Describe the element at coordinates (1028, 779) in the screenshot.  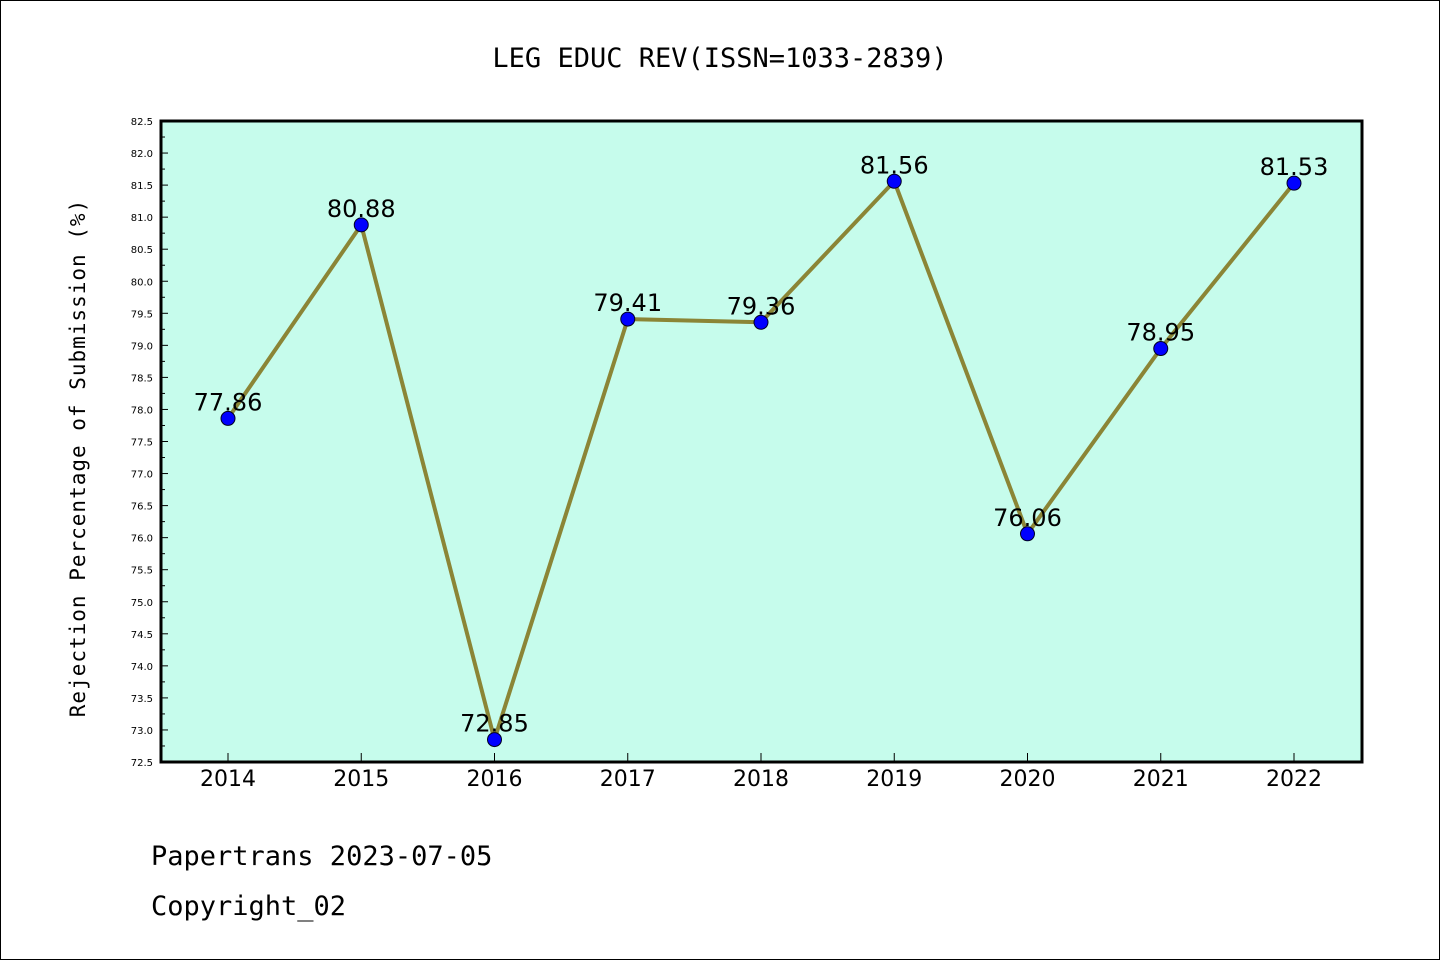
I see `x-tick-label: 2020` at that location.